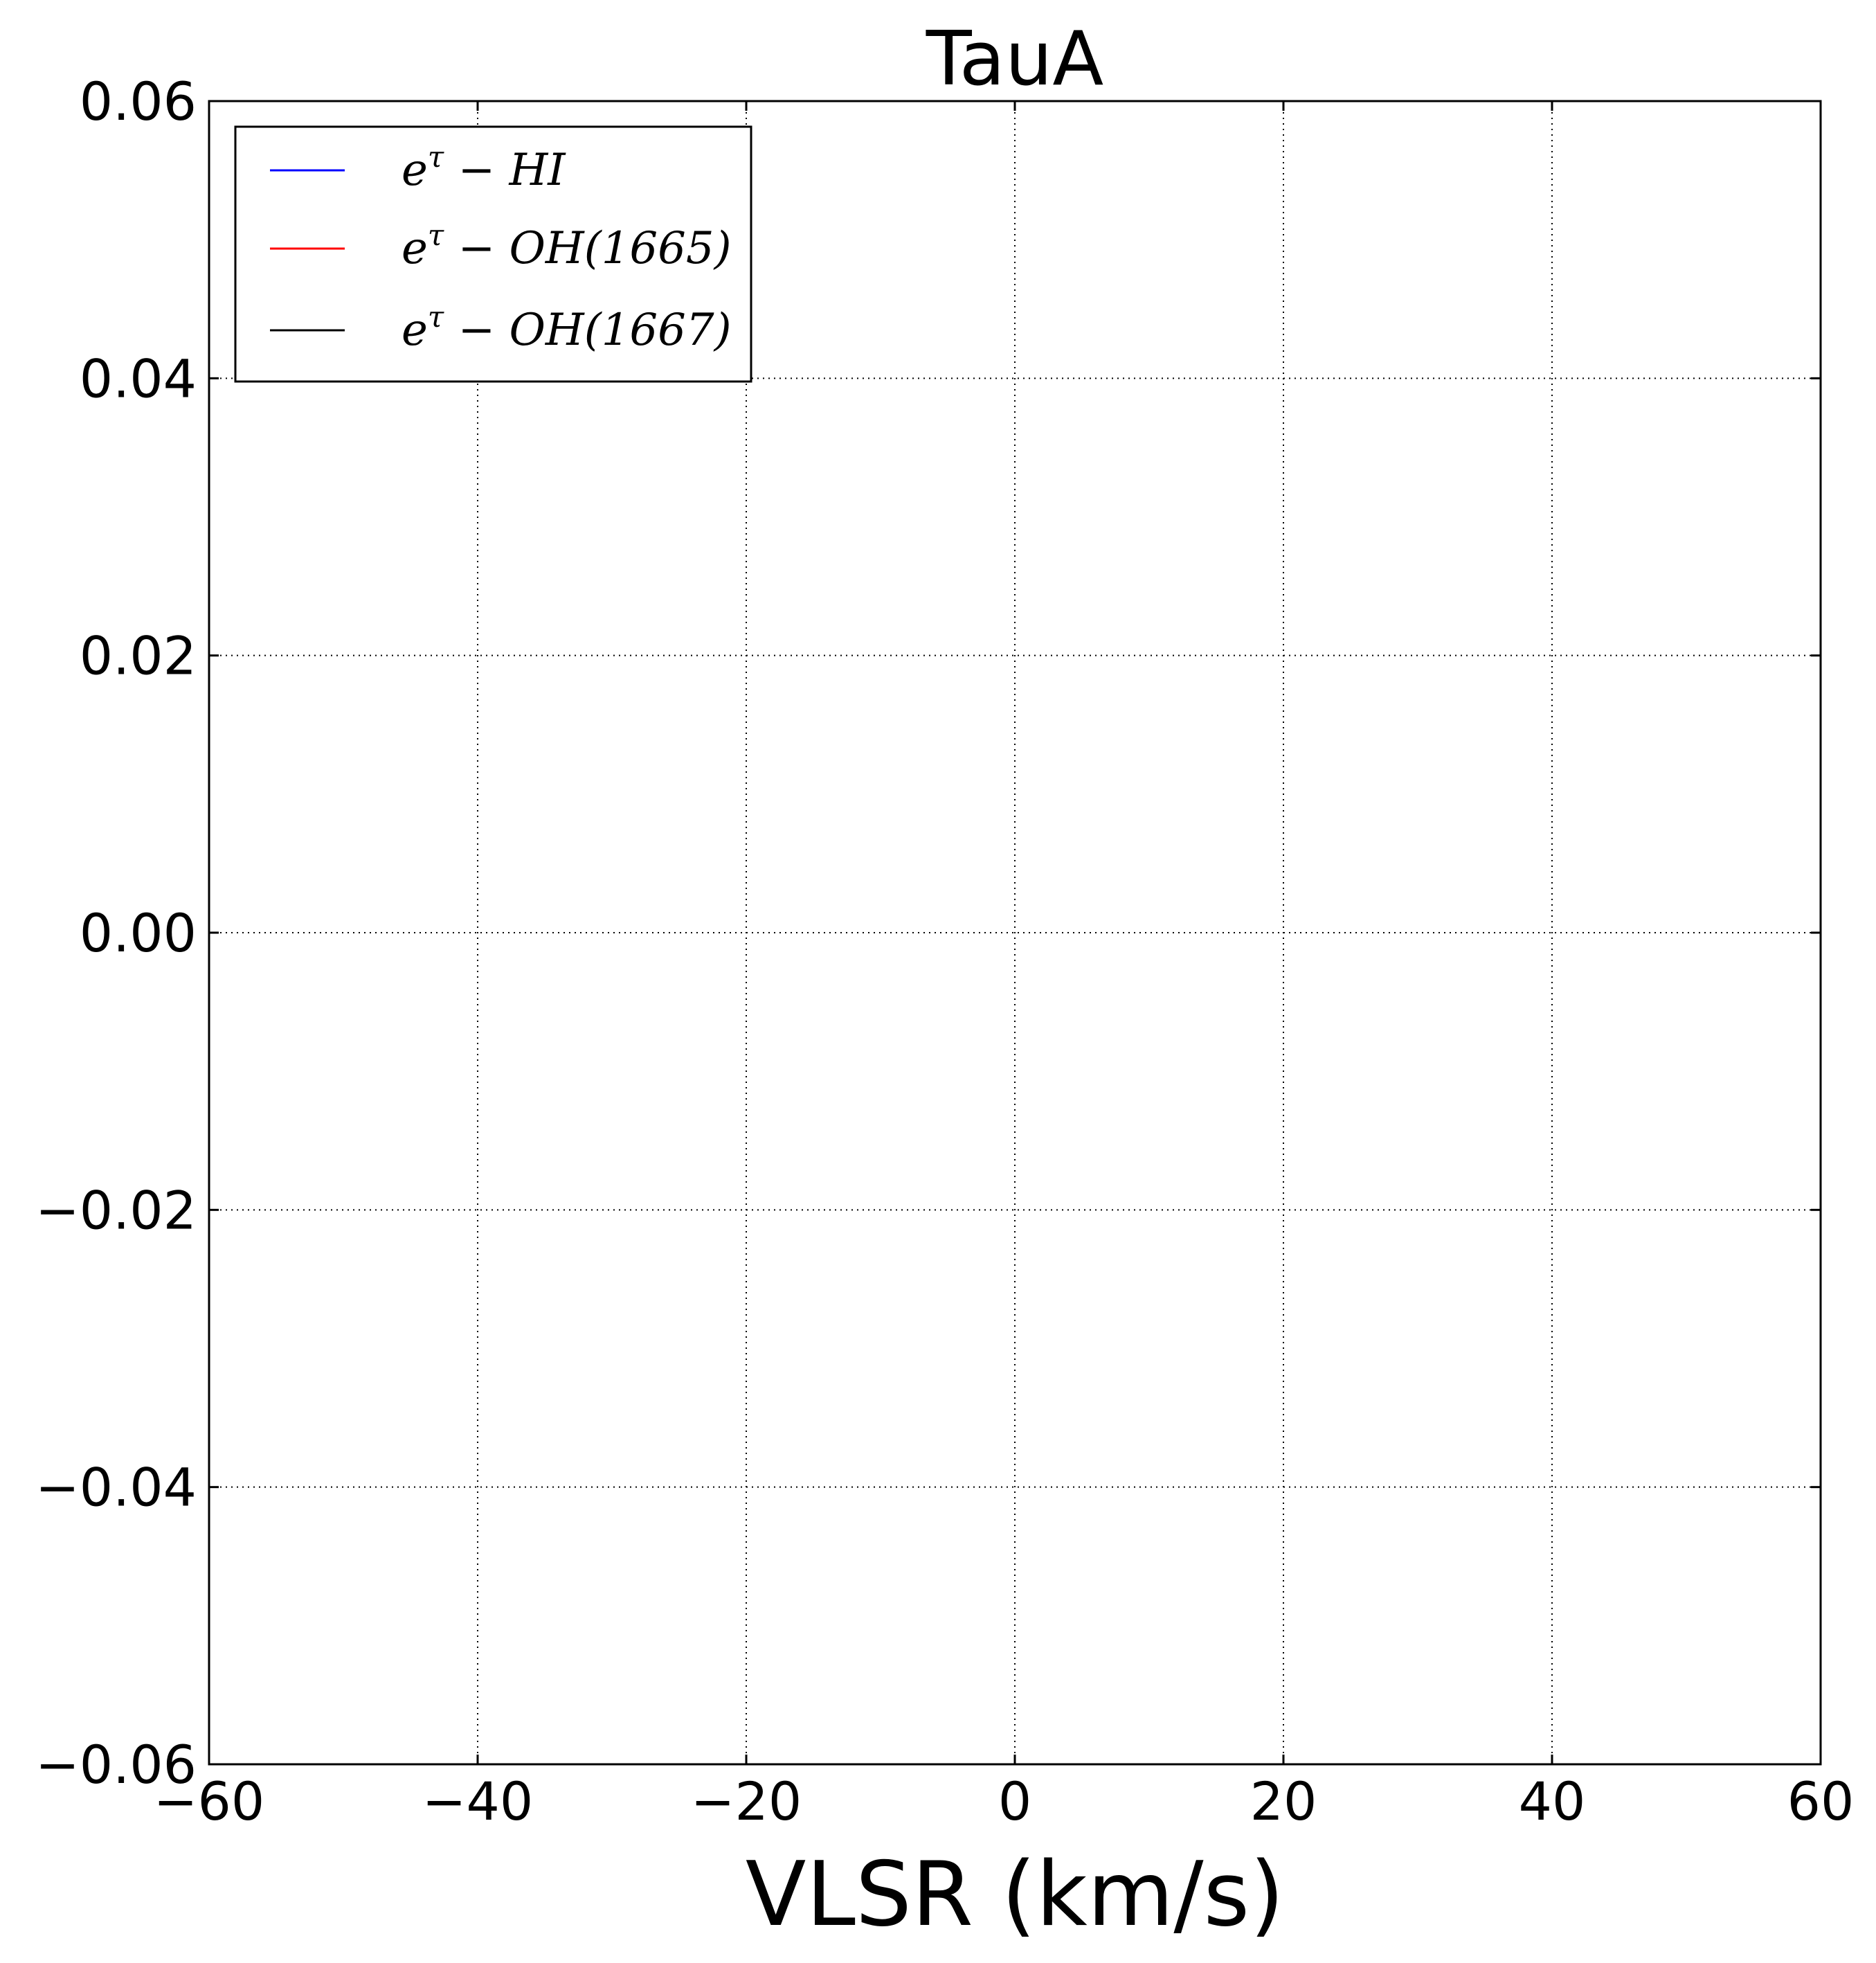 The width and height of the screenshot is (1876, 1963). I want to click on y-tick-label: 0.02, so click(138, 656).